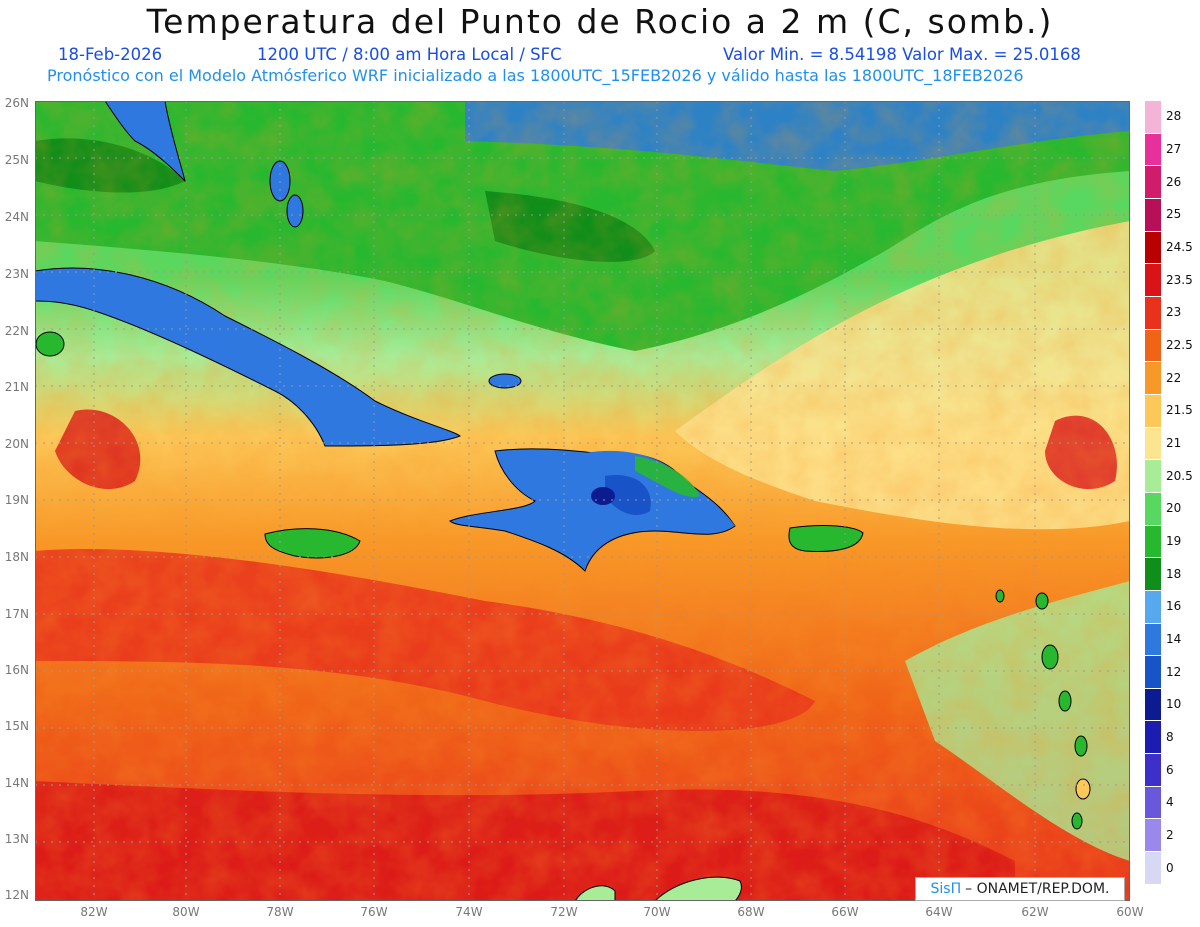 The image size is (1200, 927). I want to click on credit-text: – ONAMET/REP.DOM., so click(1037, 889).